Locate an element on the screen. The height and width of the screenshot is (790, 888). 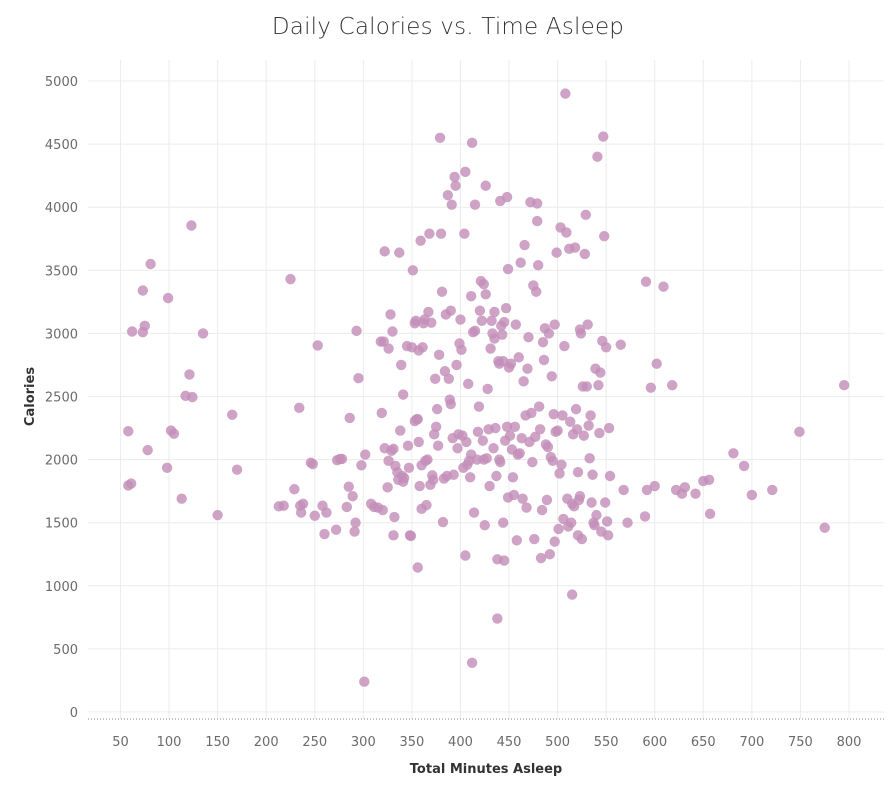
x-tick-label: 450 is located at coordinates (509, 742).